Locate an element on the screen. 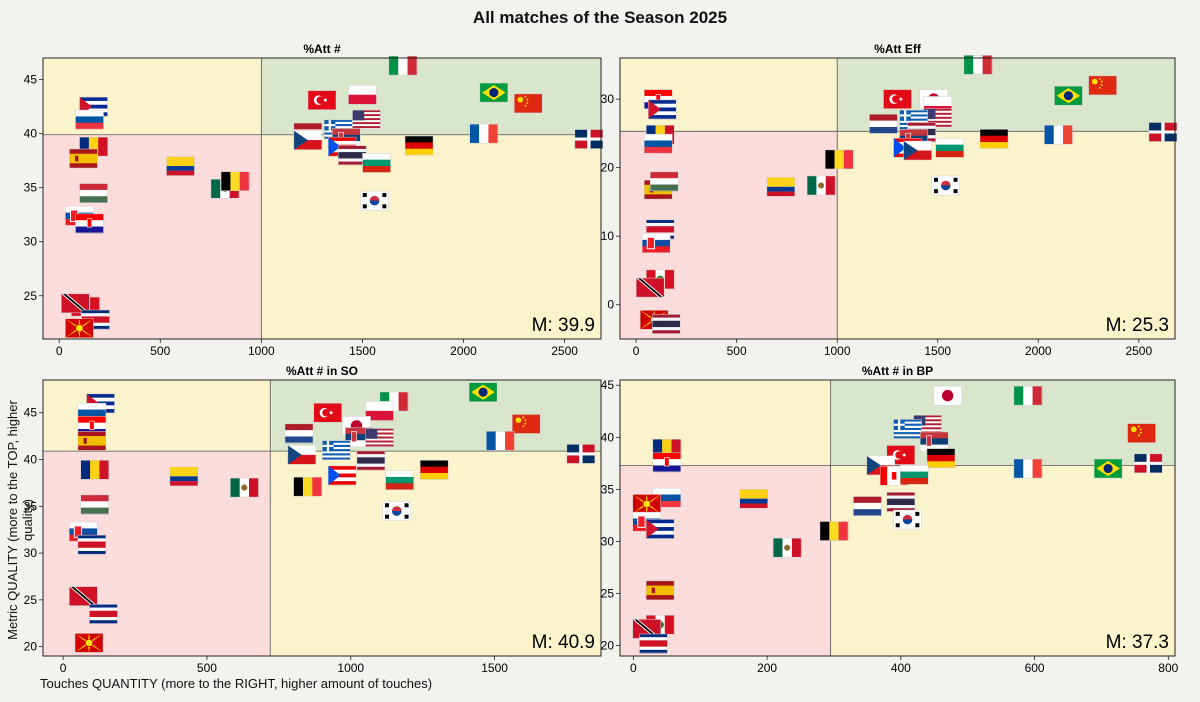 The image size is (1200, 702). flag-serbia is located at coordinates (934, 441).